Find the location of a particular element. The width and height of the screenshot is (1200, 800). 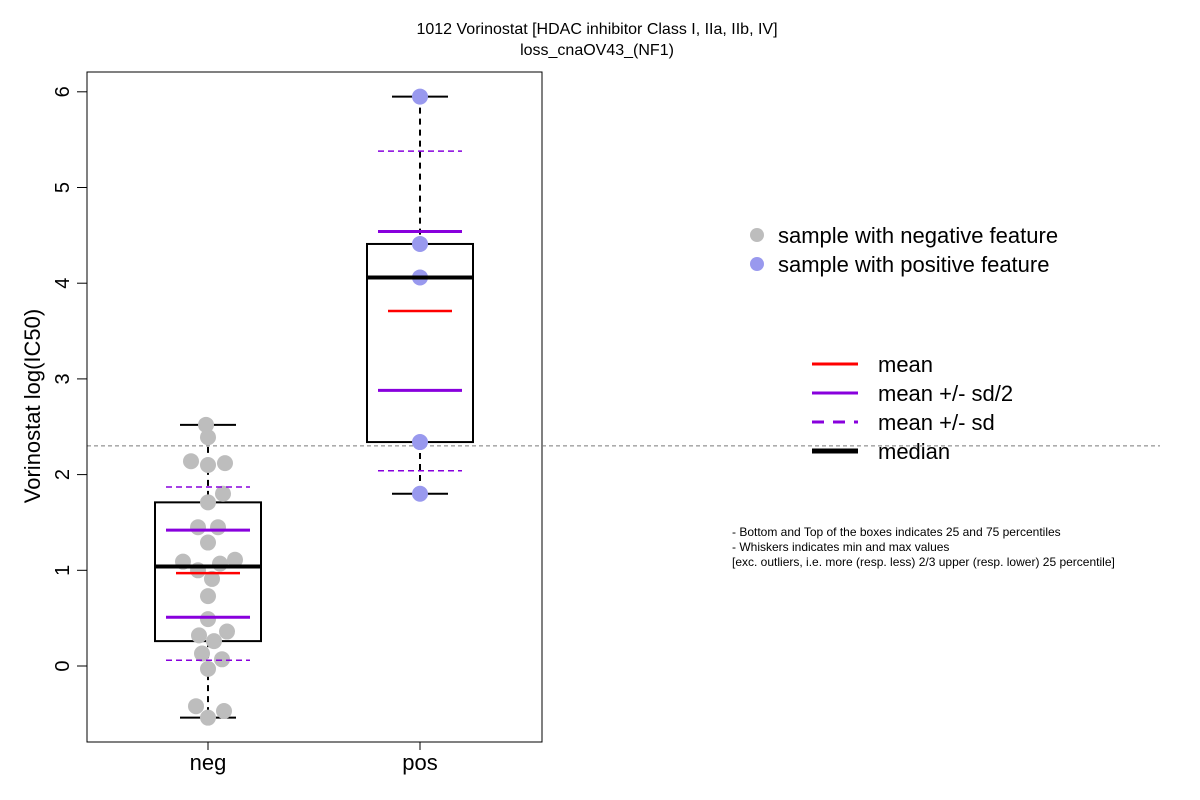

legend-item-median: median is located at coordinates (881, 451).